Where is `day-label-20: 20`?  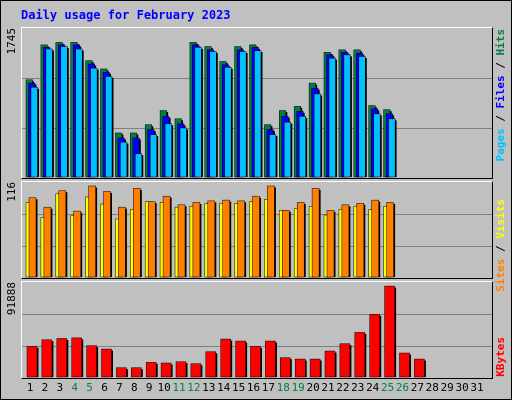 day-label-20: 20 is located at coordinates (313, 387).